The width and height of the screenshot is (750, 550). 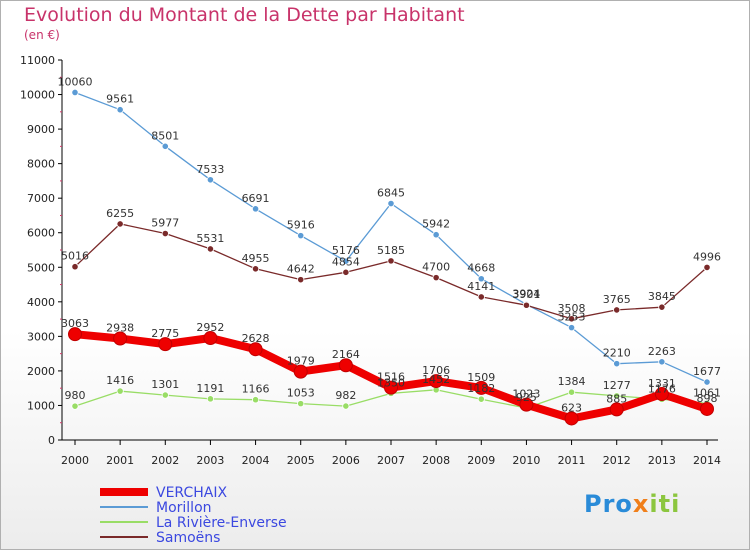 I want to click on series-3-label-0: 5016, so click(x=75, y=256).